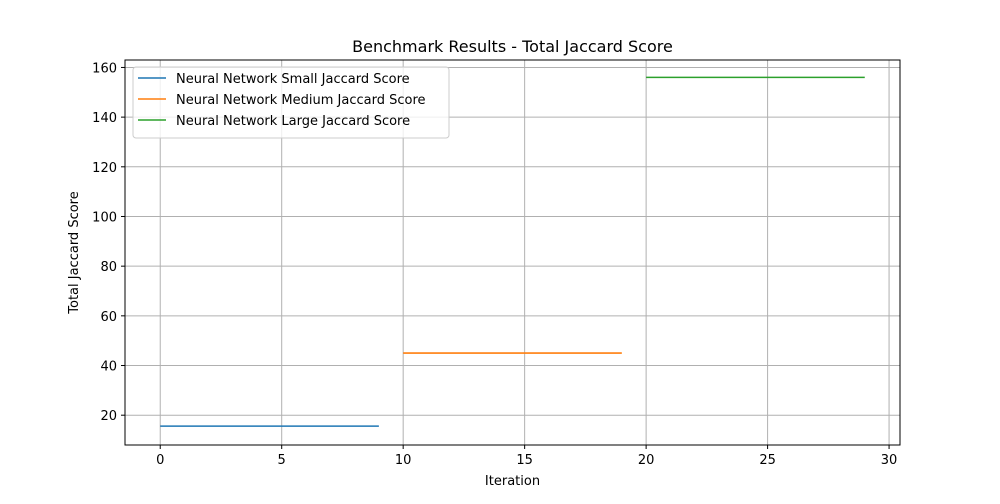 This screenshot has height=504, width=1000. Describe the element at coordinates (160, 460) in the screenshot. I see `x-tick-label: 0` at that location.